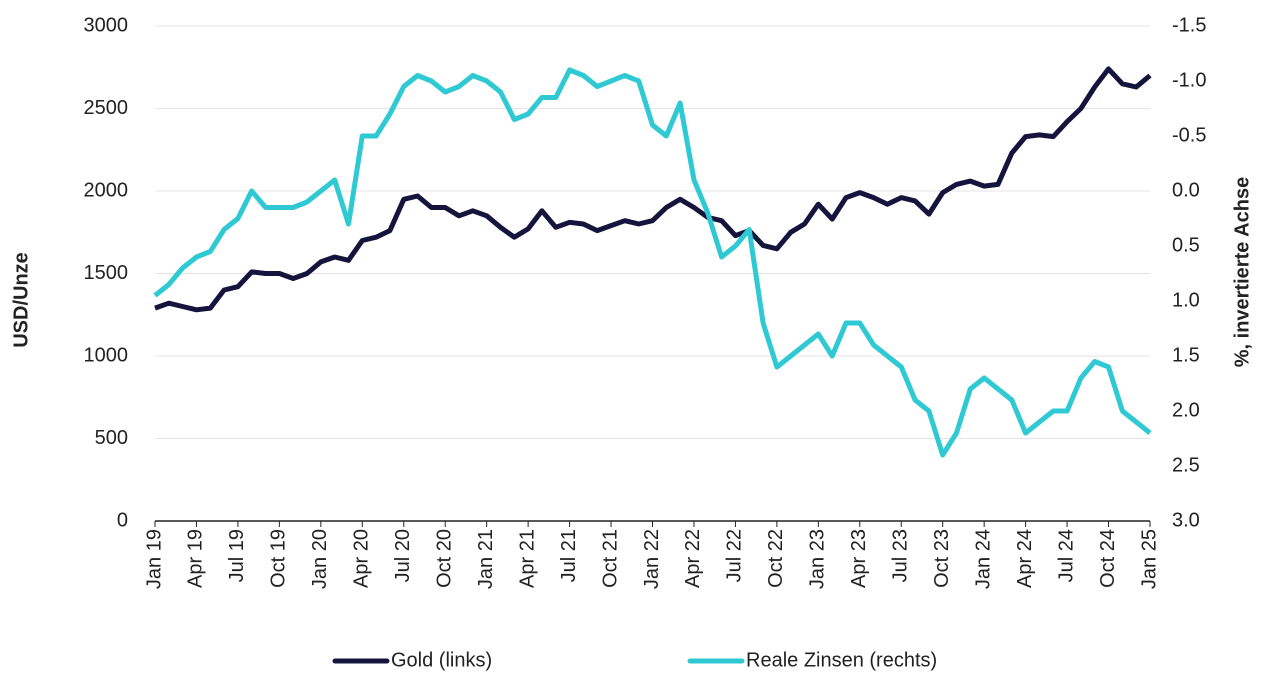  What do you see at coordinates (652, 559) in the screenshot?
I see `x-tick-label: Jan 22` at bounding box center [652, 559].